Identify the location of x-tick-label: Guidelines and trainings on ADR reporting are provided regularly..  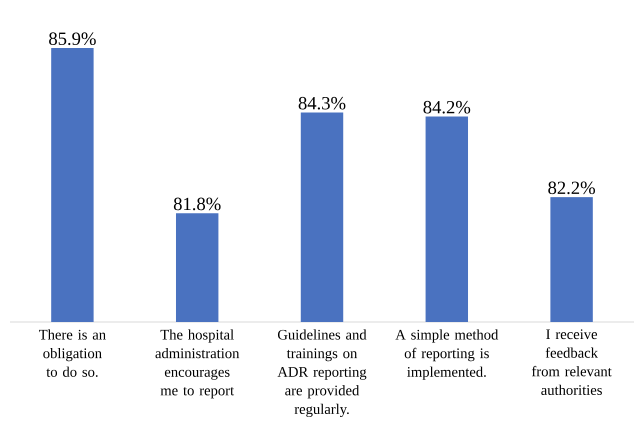
(322, 373).